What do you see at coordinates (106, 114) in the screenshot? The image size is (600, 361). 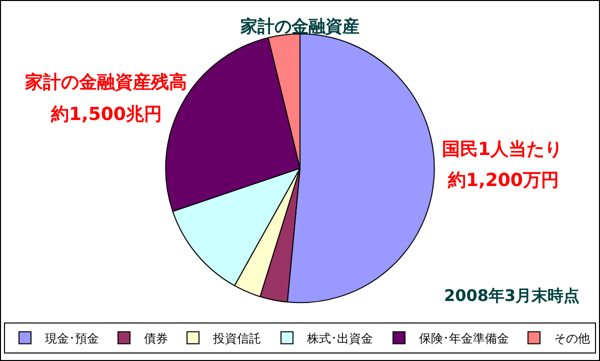 I see `text: 約1,500兆円` at bounding box center [106, 114].